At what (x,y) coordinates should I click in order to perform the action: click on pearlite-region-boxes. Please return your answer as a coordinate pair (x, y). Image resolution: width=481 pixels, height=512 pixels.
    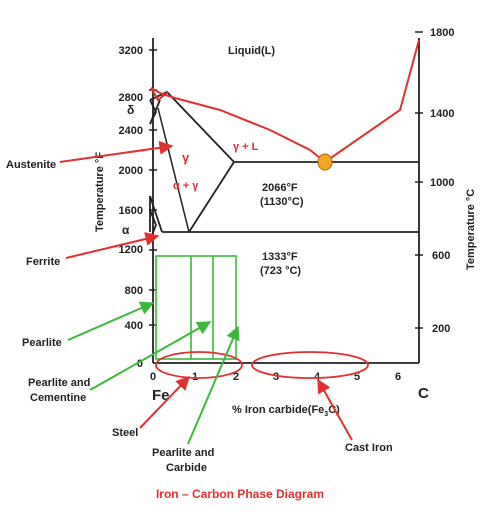
    Looking at the image, I should click on (196, 307).